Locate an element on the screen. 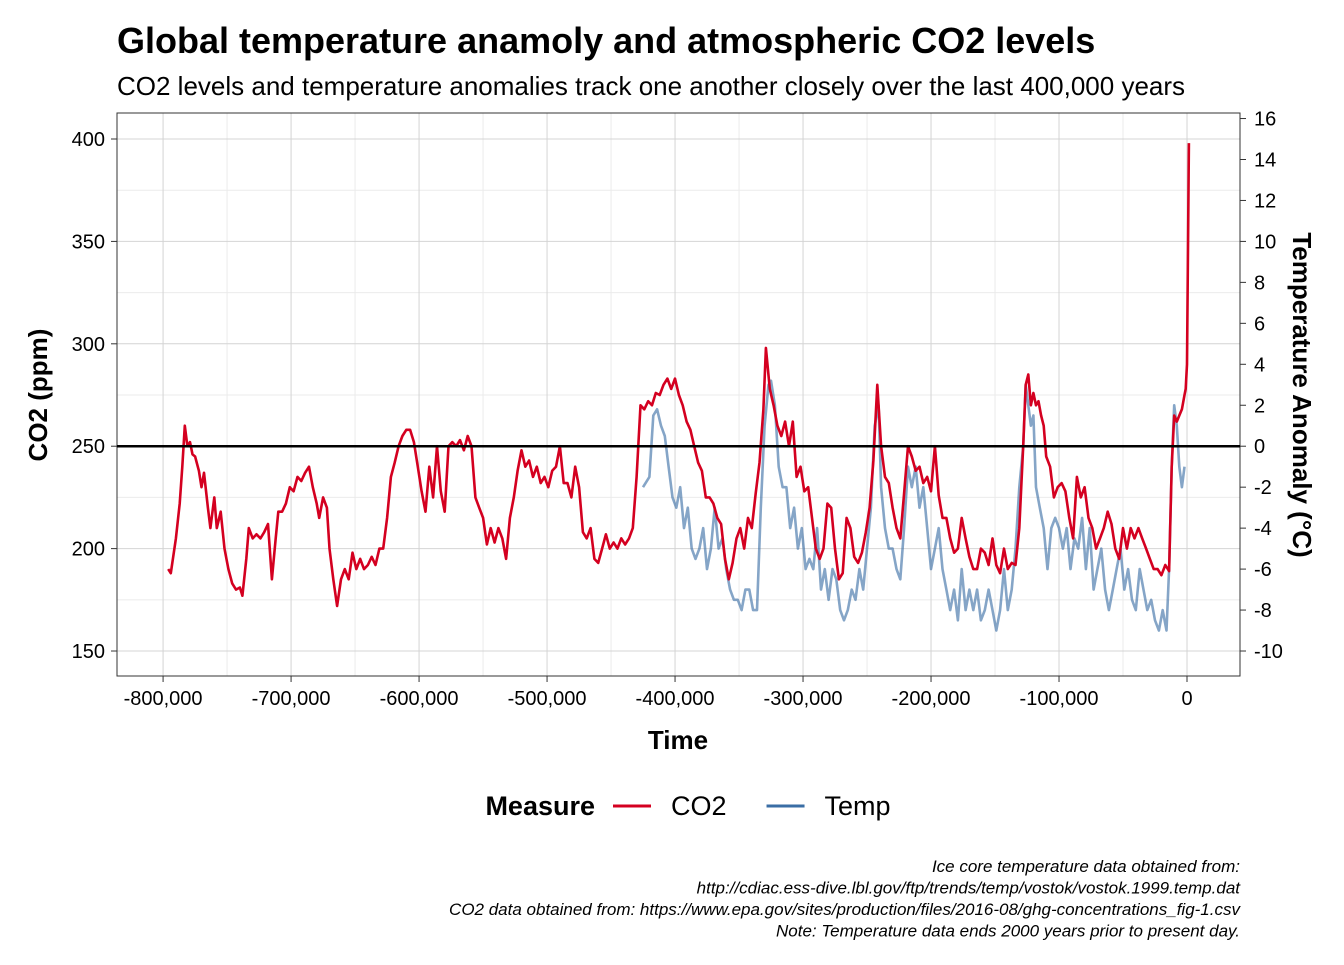 The image size is (1344, 965). y2-tick-label: 4 is located at coordinates (1259, 365).